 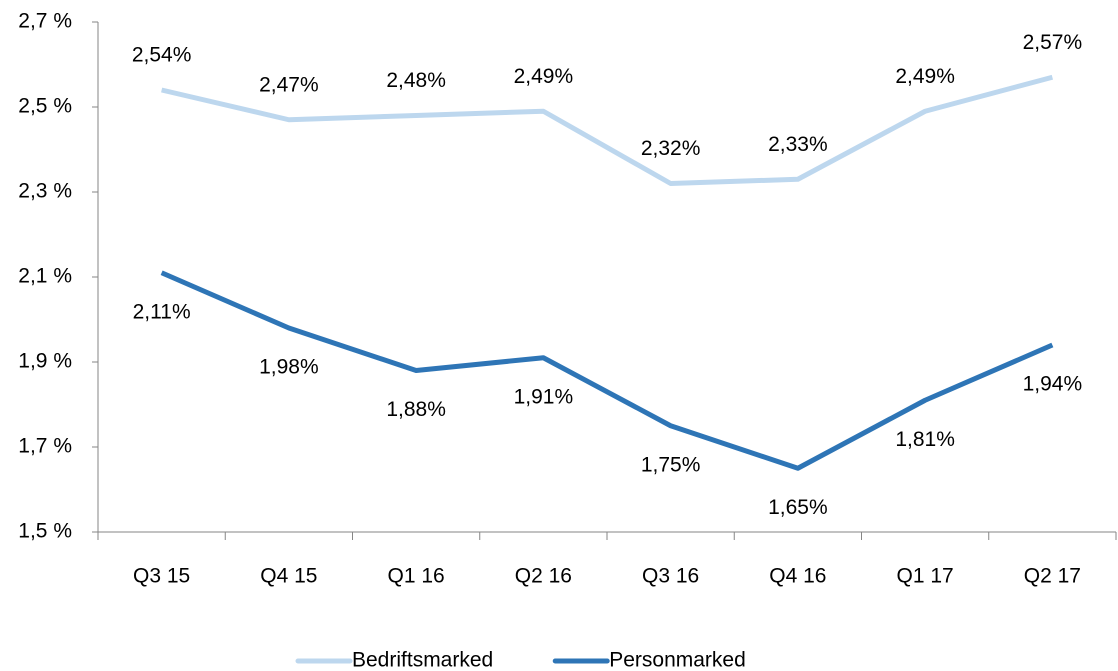 I want to click on data-label: 1,81%, so click(x=925, y=439).